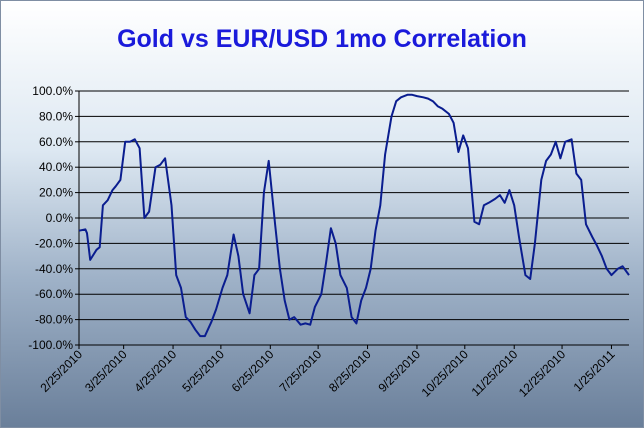  Describe the element at coordinates (203, 371) in the screenshot. I see `x-tick-label: 5/25/2010` at that location.